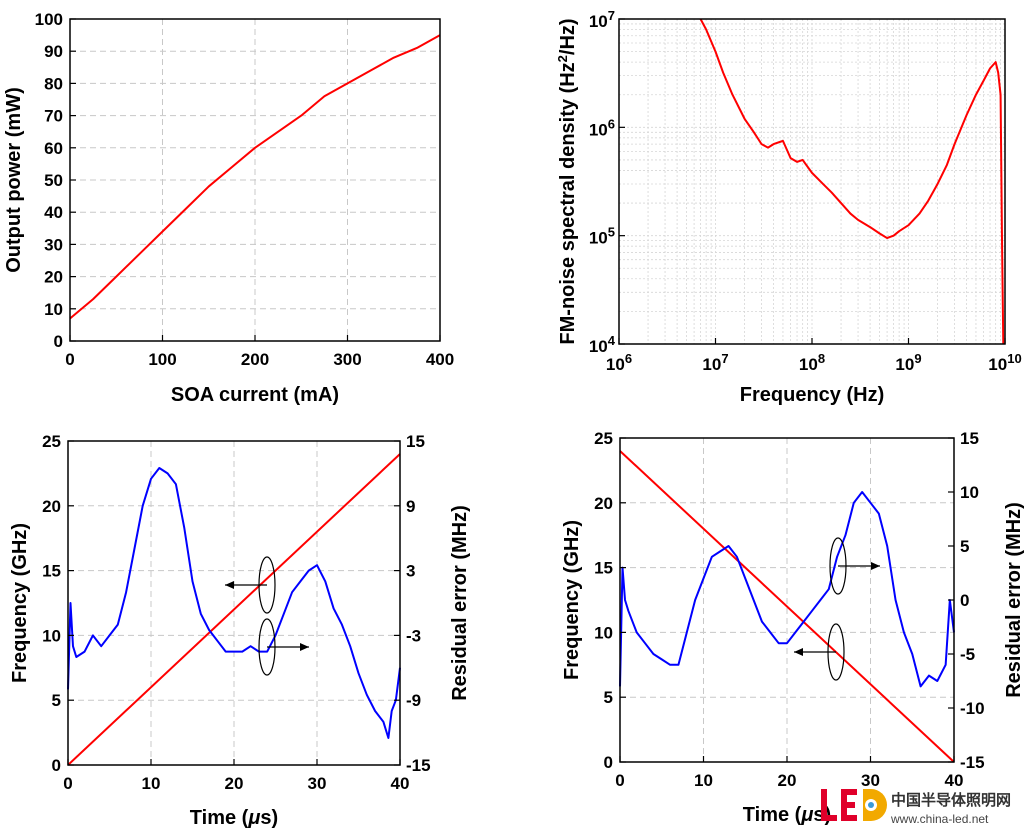  I want to click on x-tick-label: 10⁷, so click(715, 363).